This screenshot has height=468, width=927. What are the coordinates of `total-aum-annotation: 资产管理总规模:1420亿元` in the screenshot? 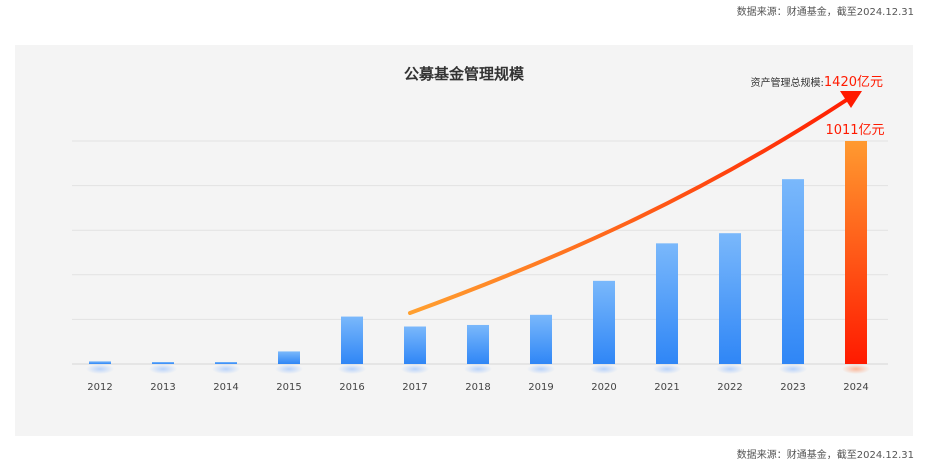 It's located at (817, 82).